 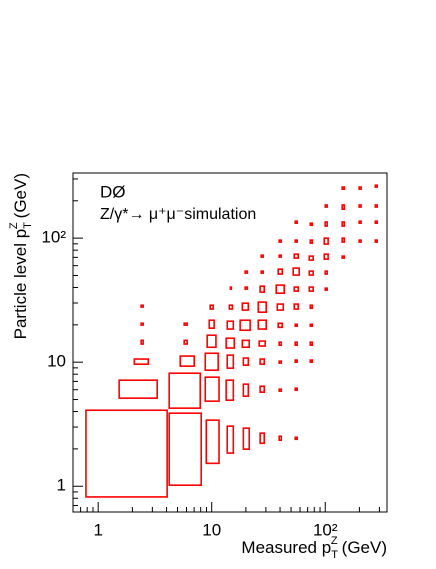 I want to click on annotation: Z/γ*→ μ⁺μ⁻simulation, so click(x=178, y=214).